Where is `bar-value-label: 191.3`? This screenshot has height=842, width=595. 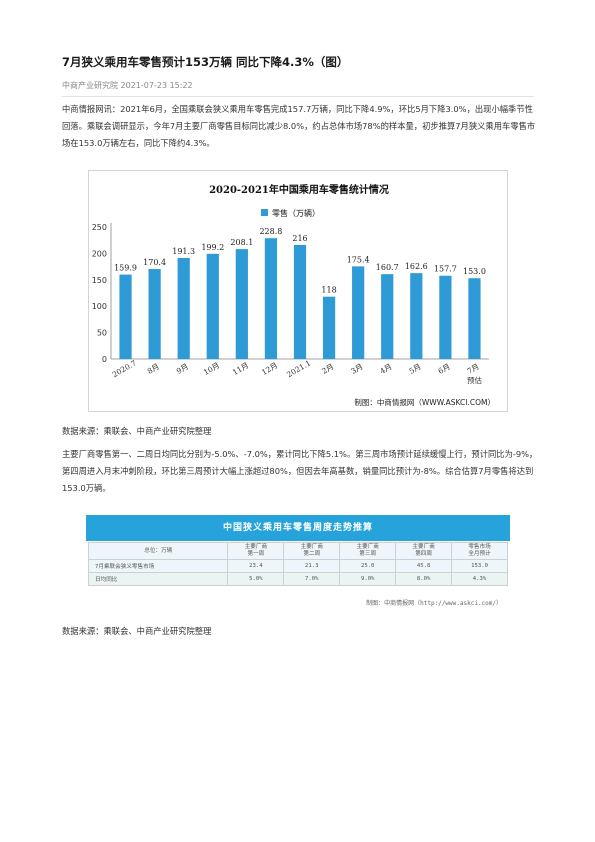 bar-value-label: 191.3 is located at coordinates (183, 251).